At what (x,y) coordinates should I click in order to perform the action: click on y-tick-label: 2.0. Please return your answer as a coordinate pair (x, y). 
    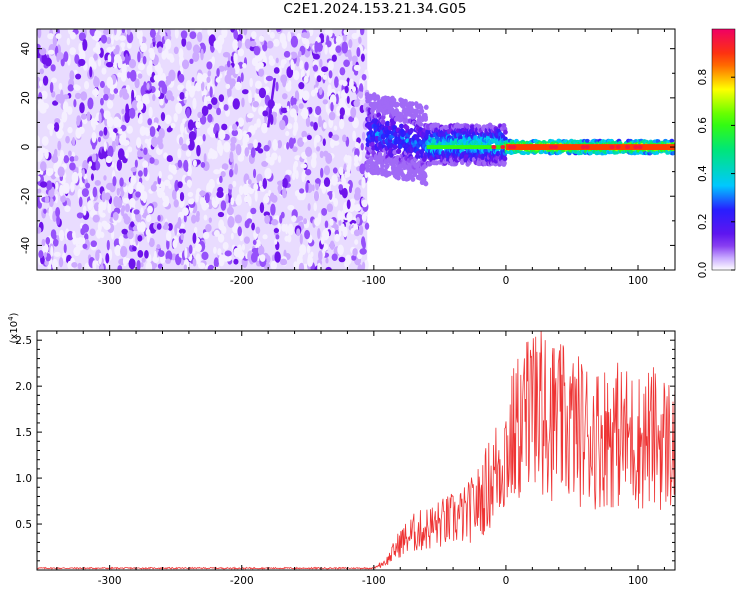
    Looking at the image, I should click on (23, 387).